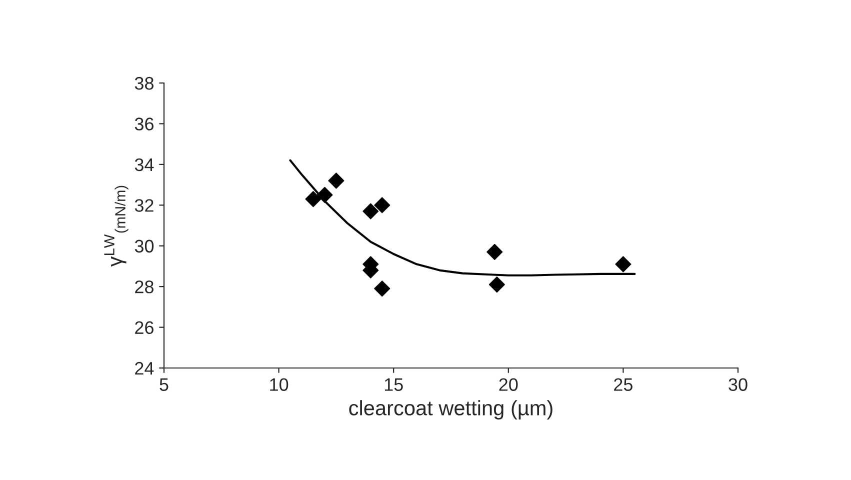 This screenshot has height=480, width=851. I want to click on x-tick-label: 5, so click(164, 384).